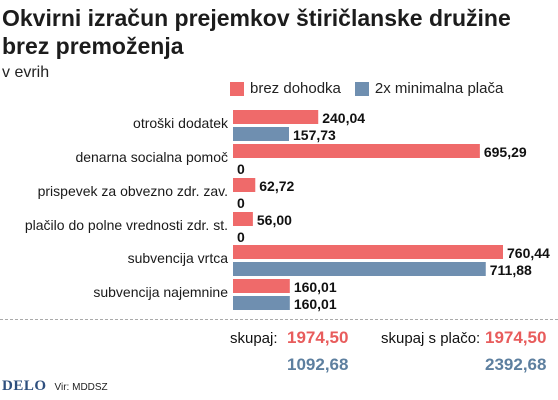 The width and height of the screenshot is (558, 400). What do you see at coordinates (126, 225) in the screenshot?
I see `category-label: plačilo do polne vrednosti zdr. st.` at bounding box center [126, 225].